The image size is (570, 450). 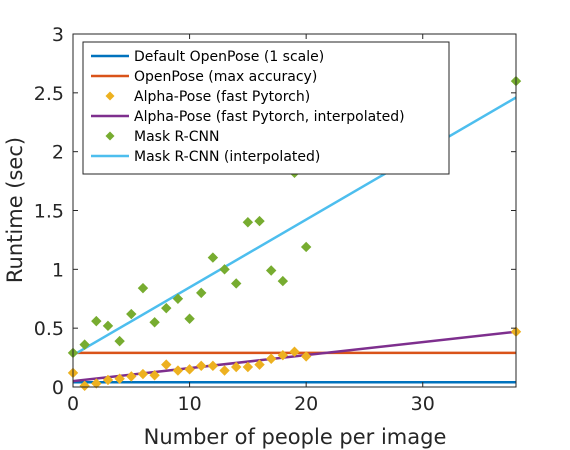 I want to click on y-tick-label-0.5: 0.5, so click(x=49, y=329).